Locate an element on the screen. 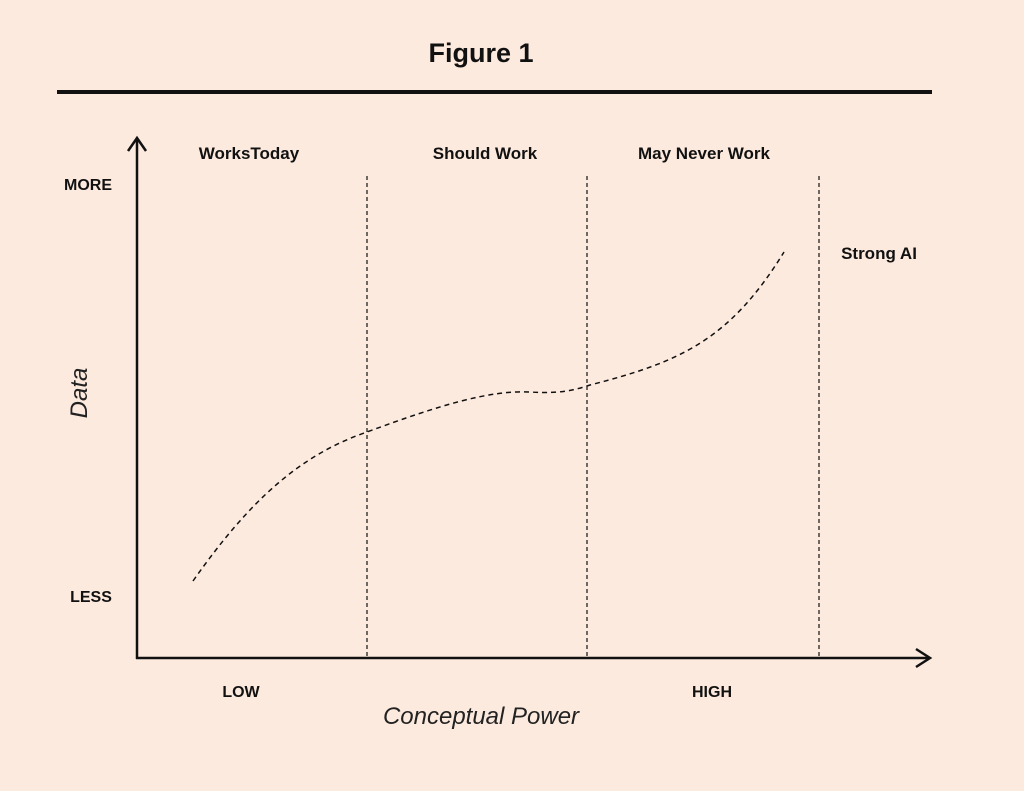  region-label-should-work: Should Work is located at coordinates (485, 153).